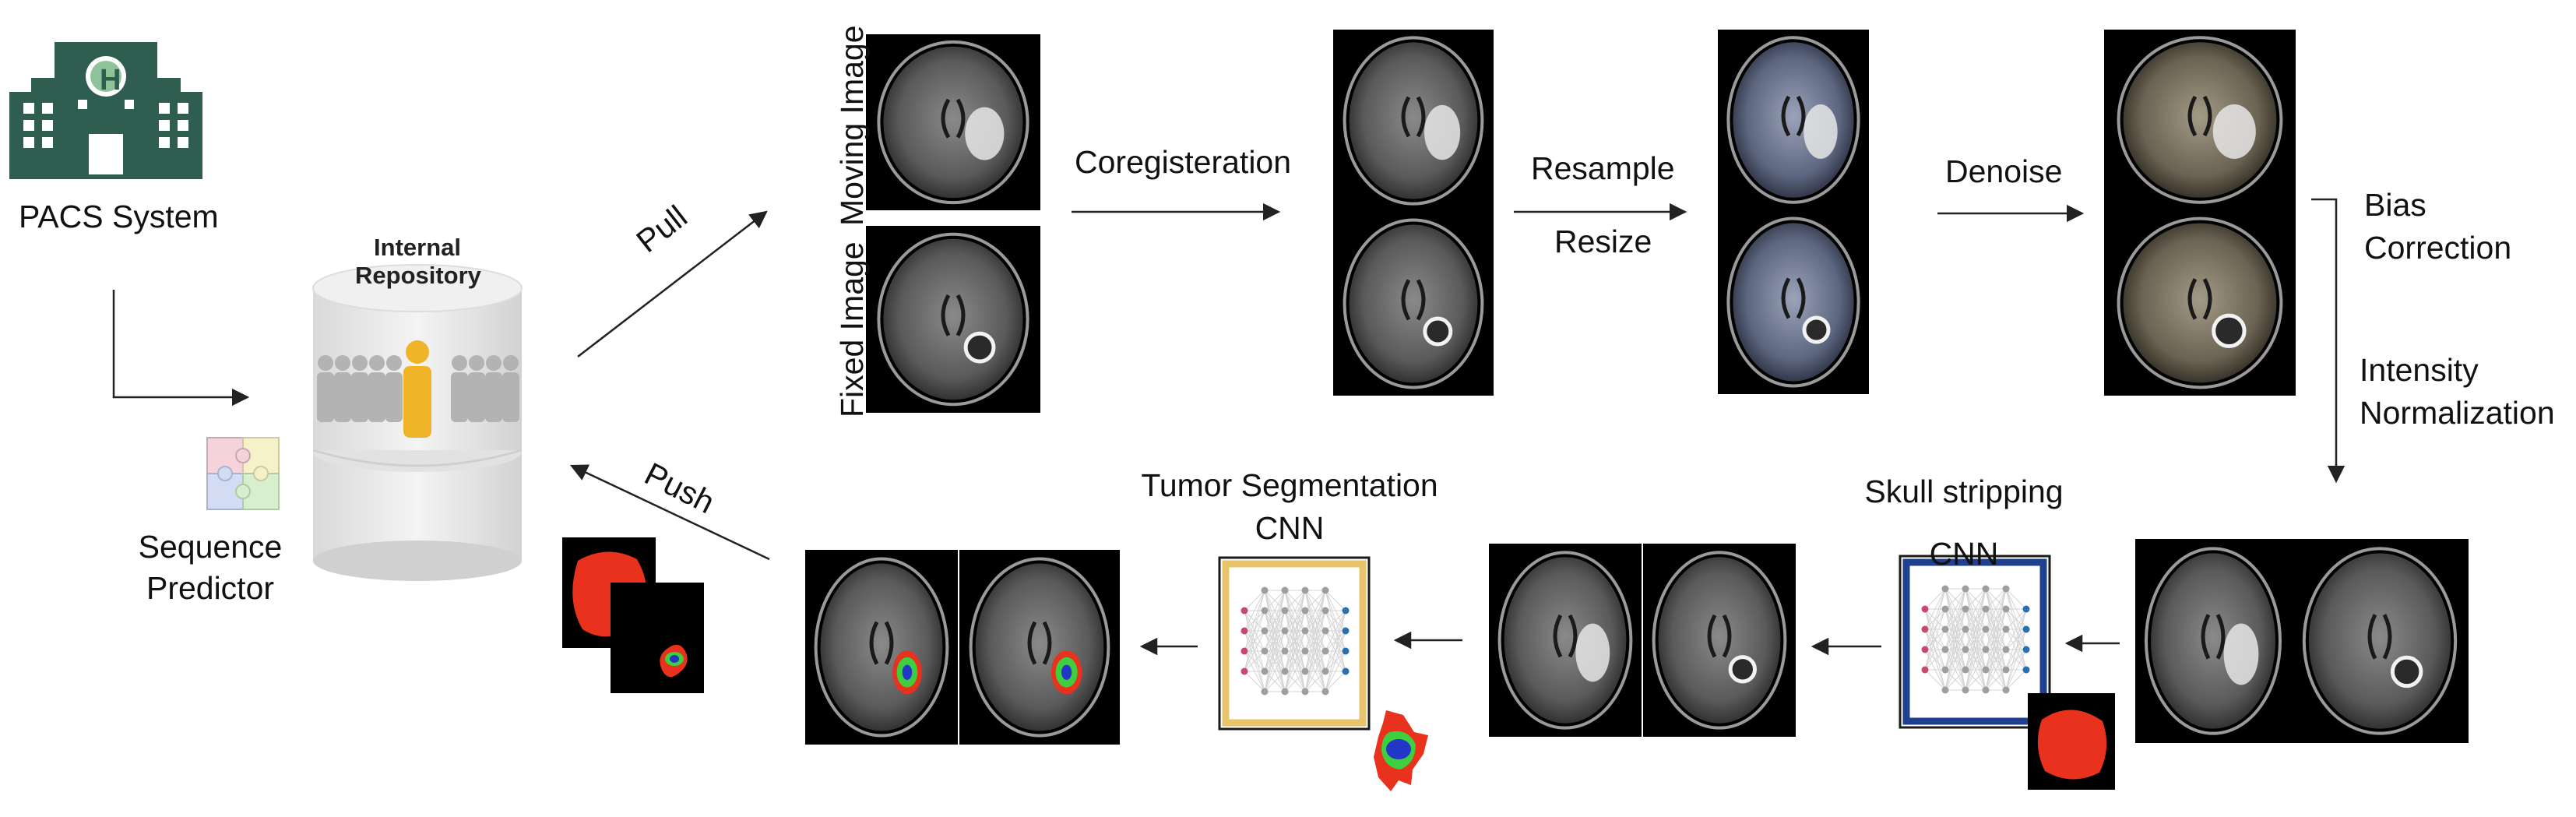  I want to click on puzzle-icon, so click(243, 473).